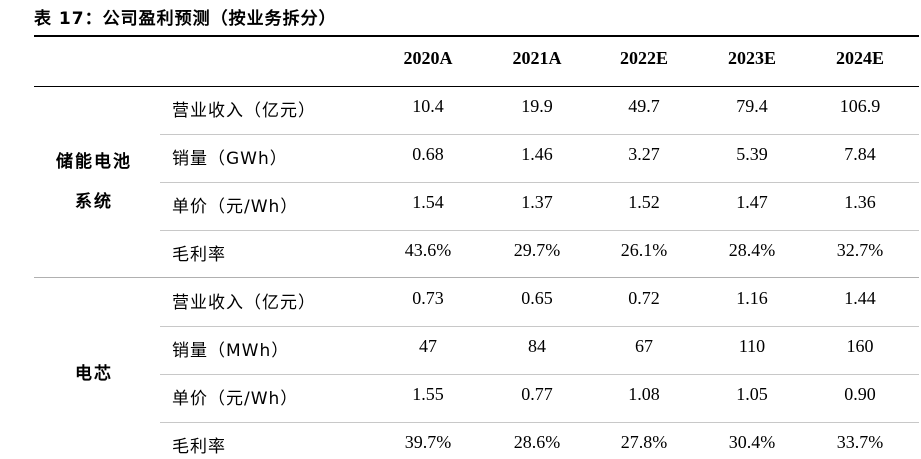 This screenshot has height=459, width=921. What do you see at coordinates (537, 298) in the screenshot?
I see `value-cell: 0.65` at bounding box center [537, 298].